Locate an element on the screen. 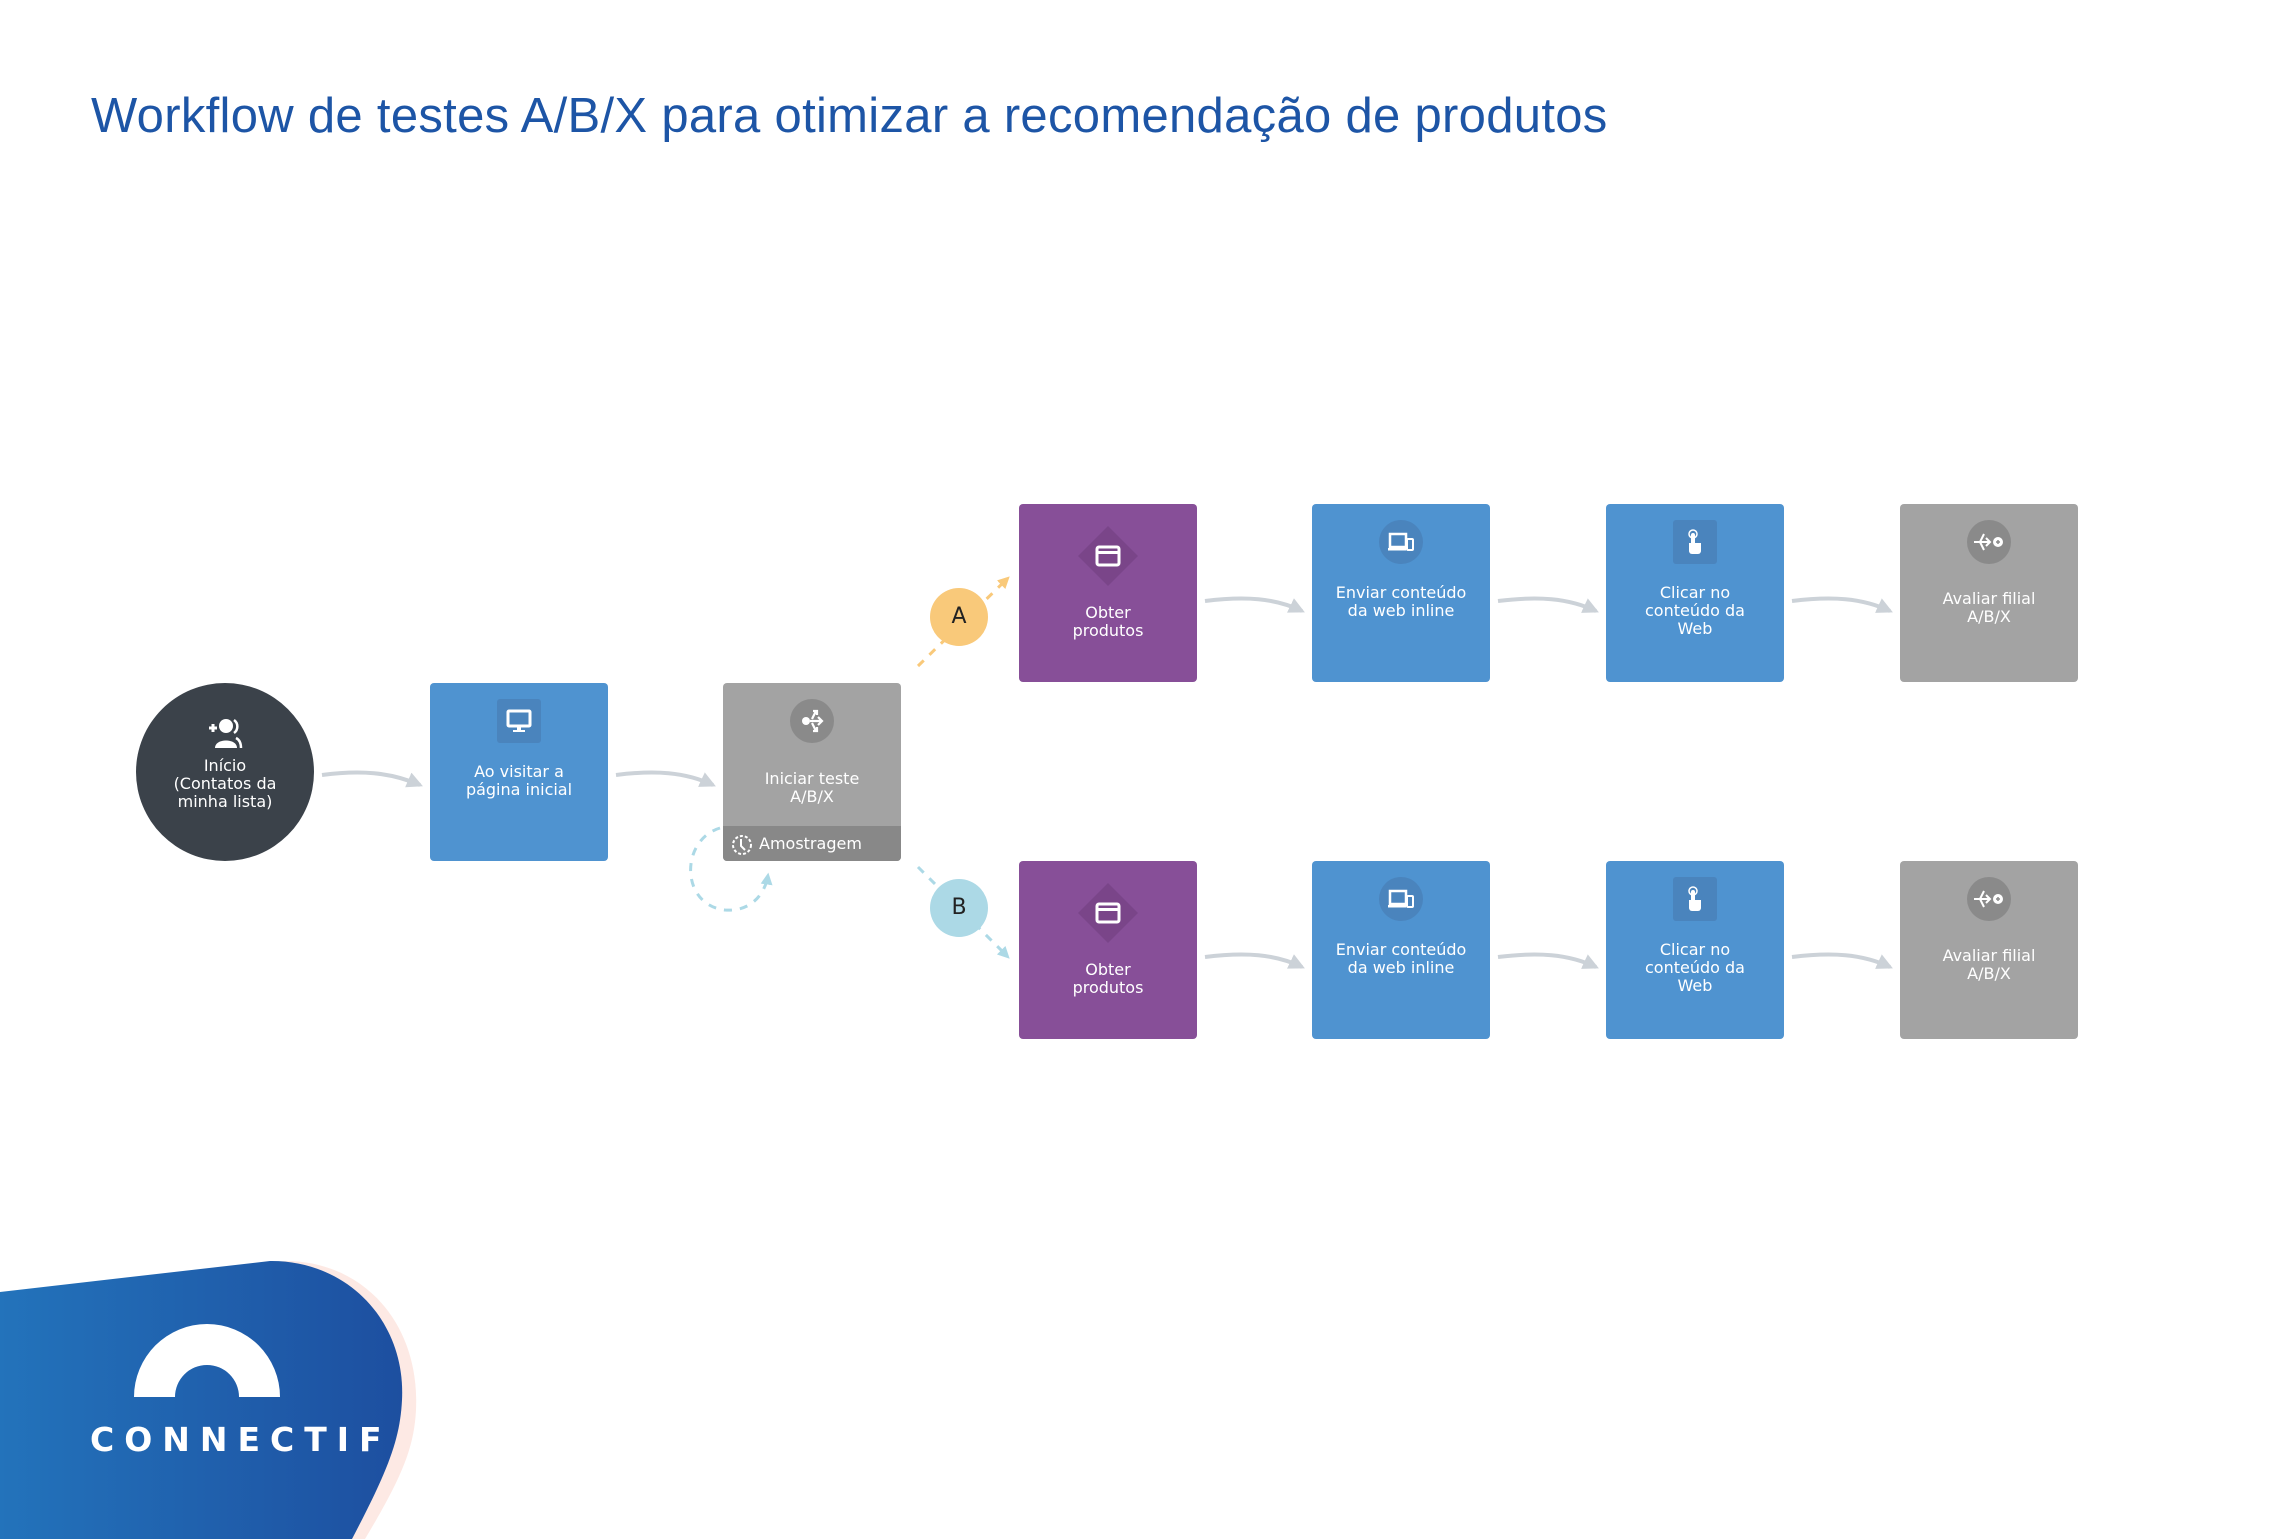 The width and height of the screenshot is (2280, 1539). branch-b-click-web-content-node: Clicar no conteúdo da Web is located at coordinates (1695, 950).